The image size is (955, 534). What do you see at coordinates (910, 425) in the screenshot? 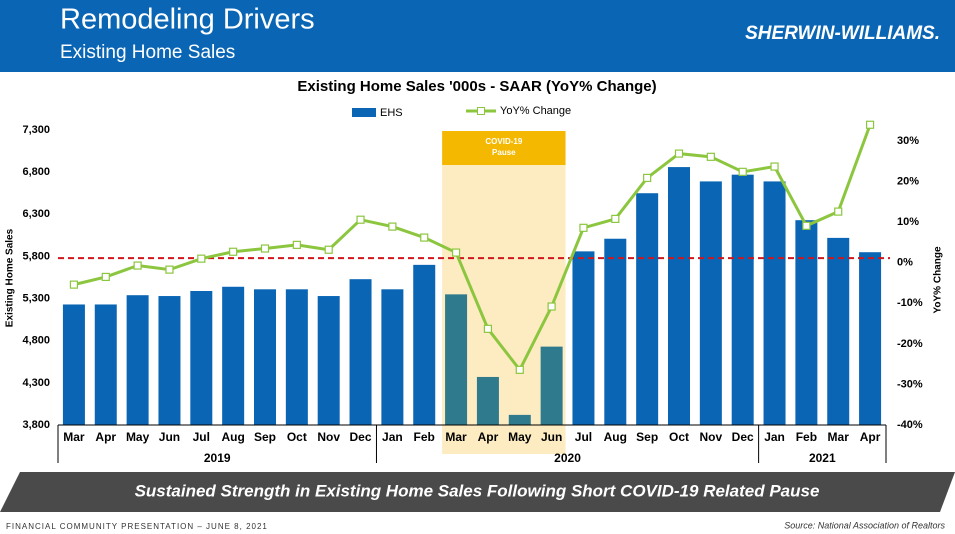
I see `y2-tick-label: -40%` at bounding box center [910, 425].